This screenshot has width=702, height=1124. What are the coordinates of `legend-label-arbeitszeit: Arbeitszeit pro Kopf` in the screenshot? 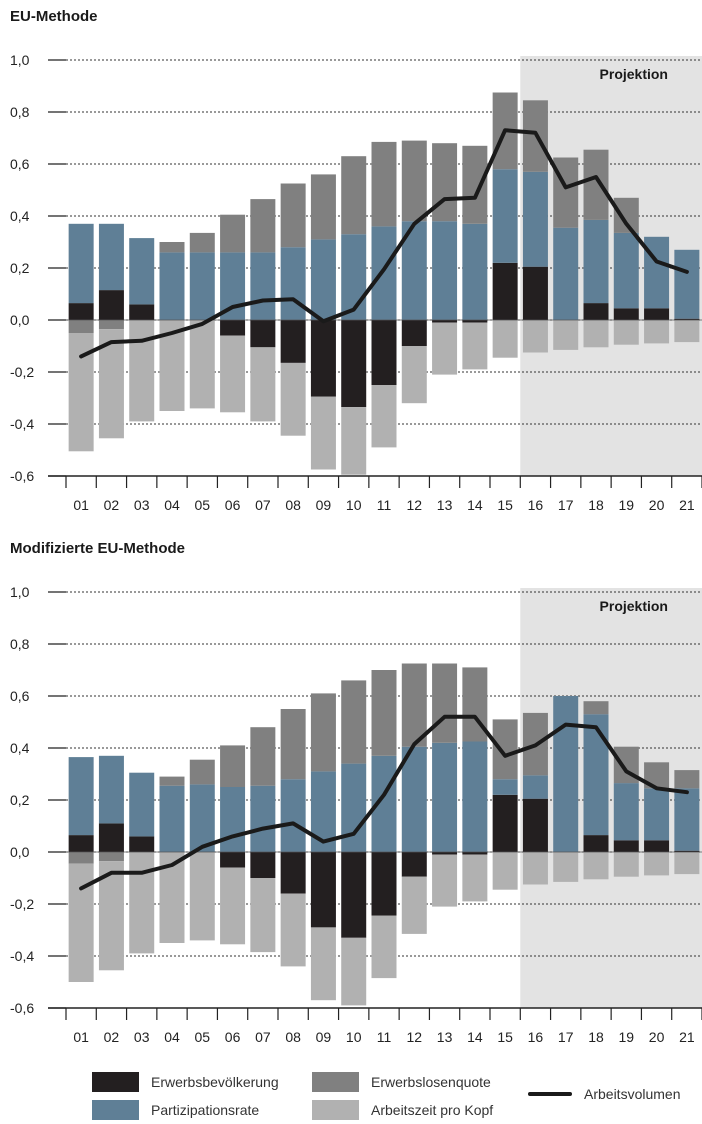 It's located at (432, 1110).